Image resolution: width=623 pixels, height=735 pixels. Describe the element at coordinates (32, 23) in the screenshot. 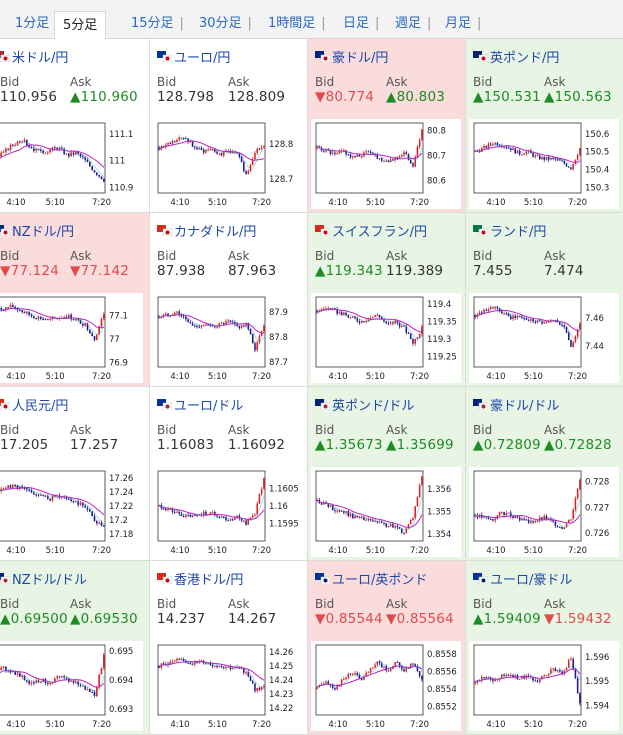

I see `tab-label: 1分足` at that location.